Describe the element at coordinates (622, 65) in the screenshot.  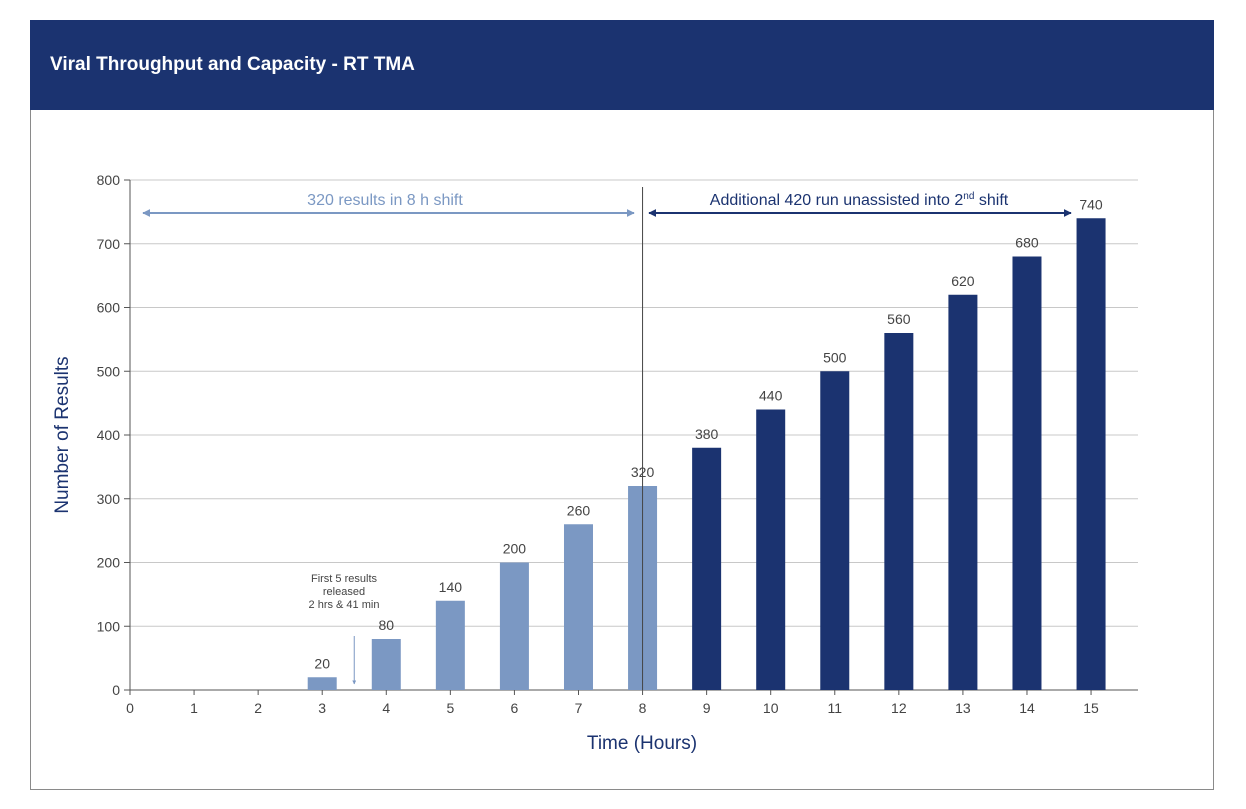
I see `header-bar: Viral Throughput and Capacity - RT TMA` at that location.